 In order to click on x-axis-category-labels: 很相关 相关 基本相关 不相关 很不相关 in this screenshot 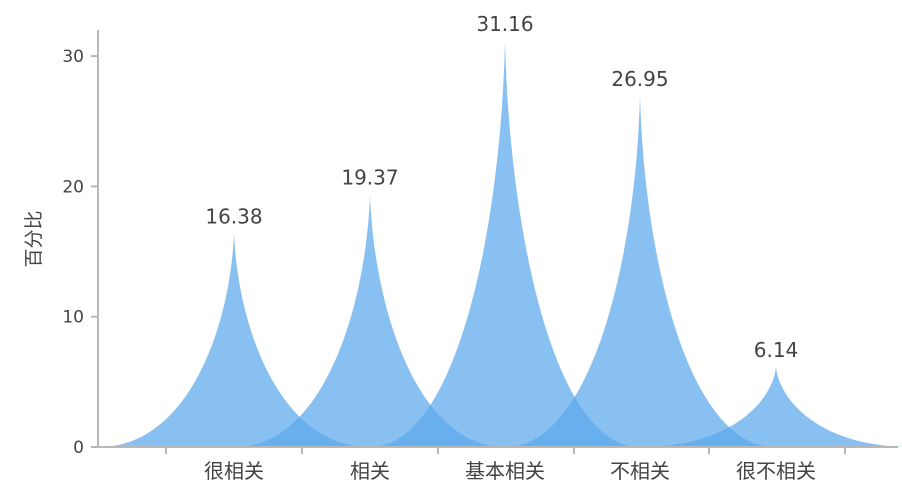, I will do `click(510, 471)`.